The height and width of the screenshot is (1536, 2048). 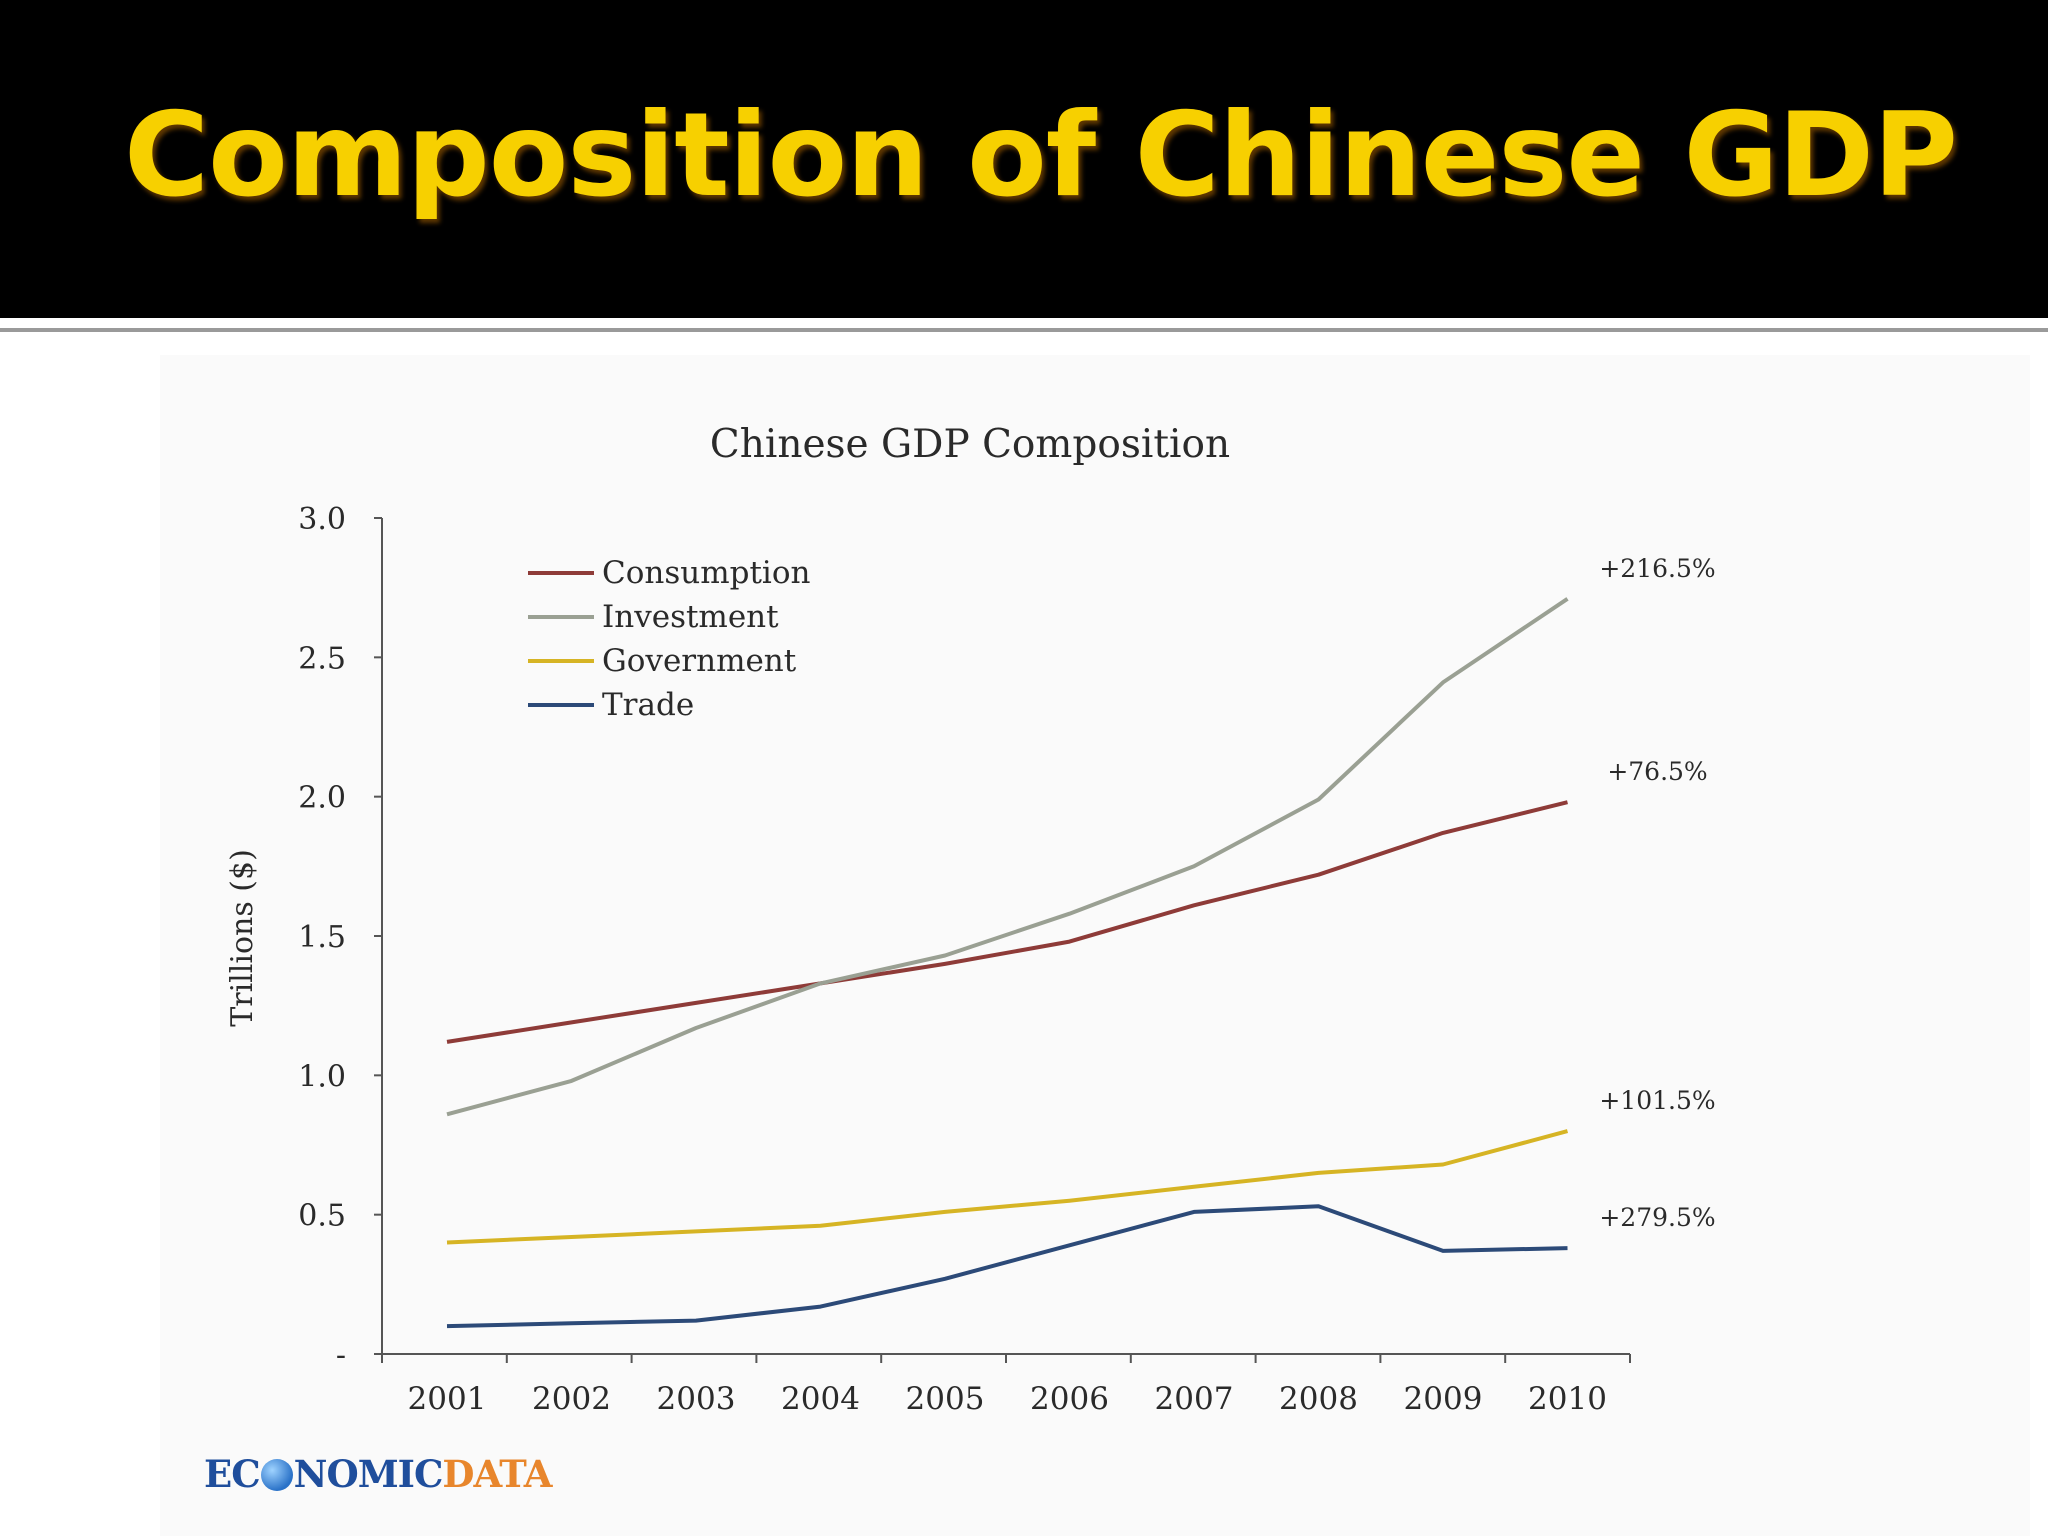 What do you see at coordinates (1007, 1266) in the screenshot?
I see `series-line-trade` at bounding box center [1007, 1266].